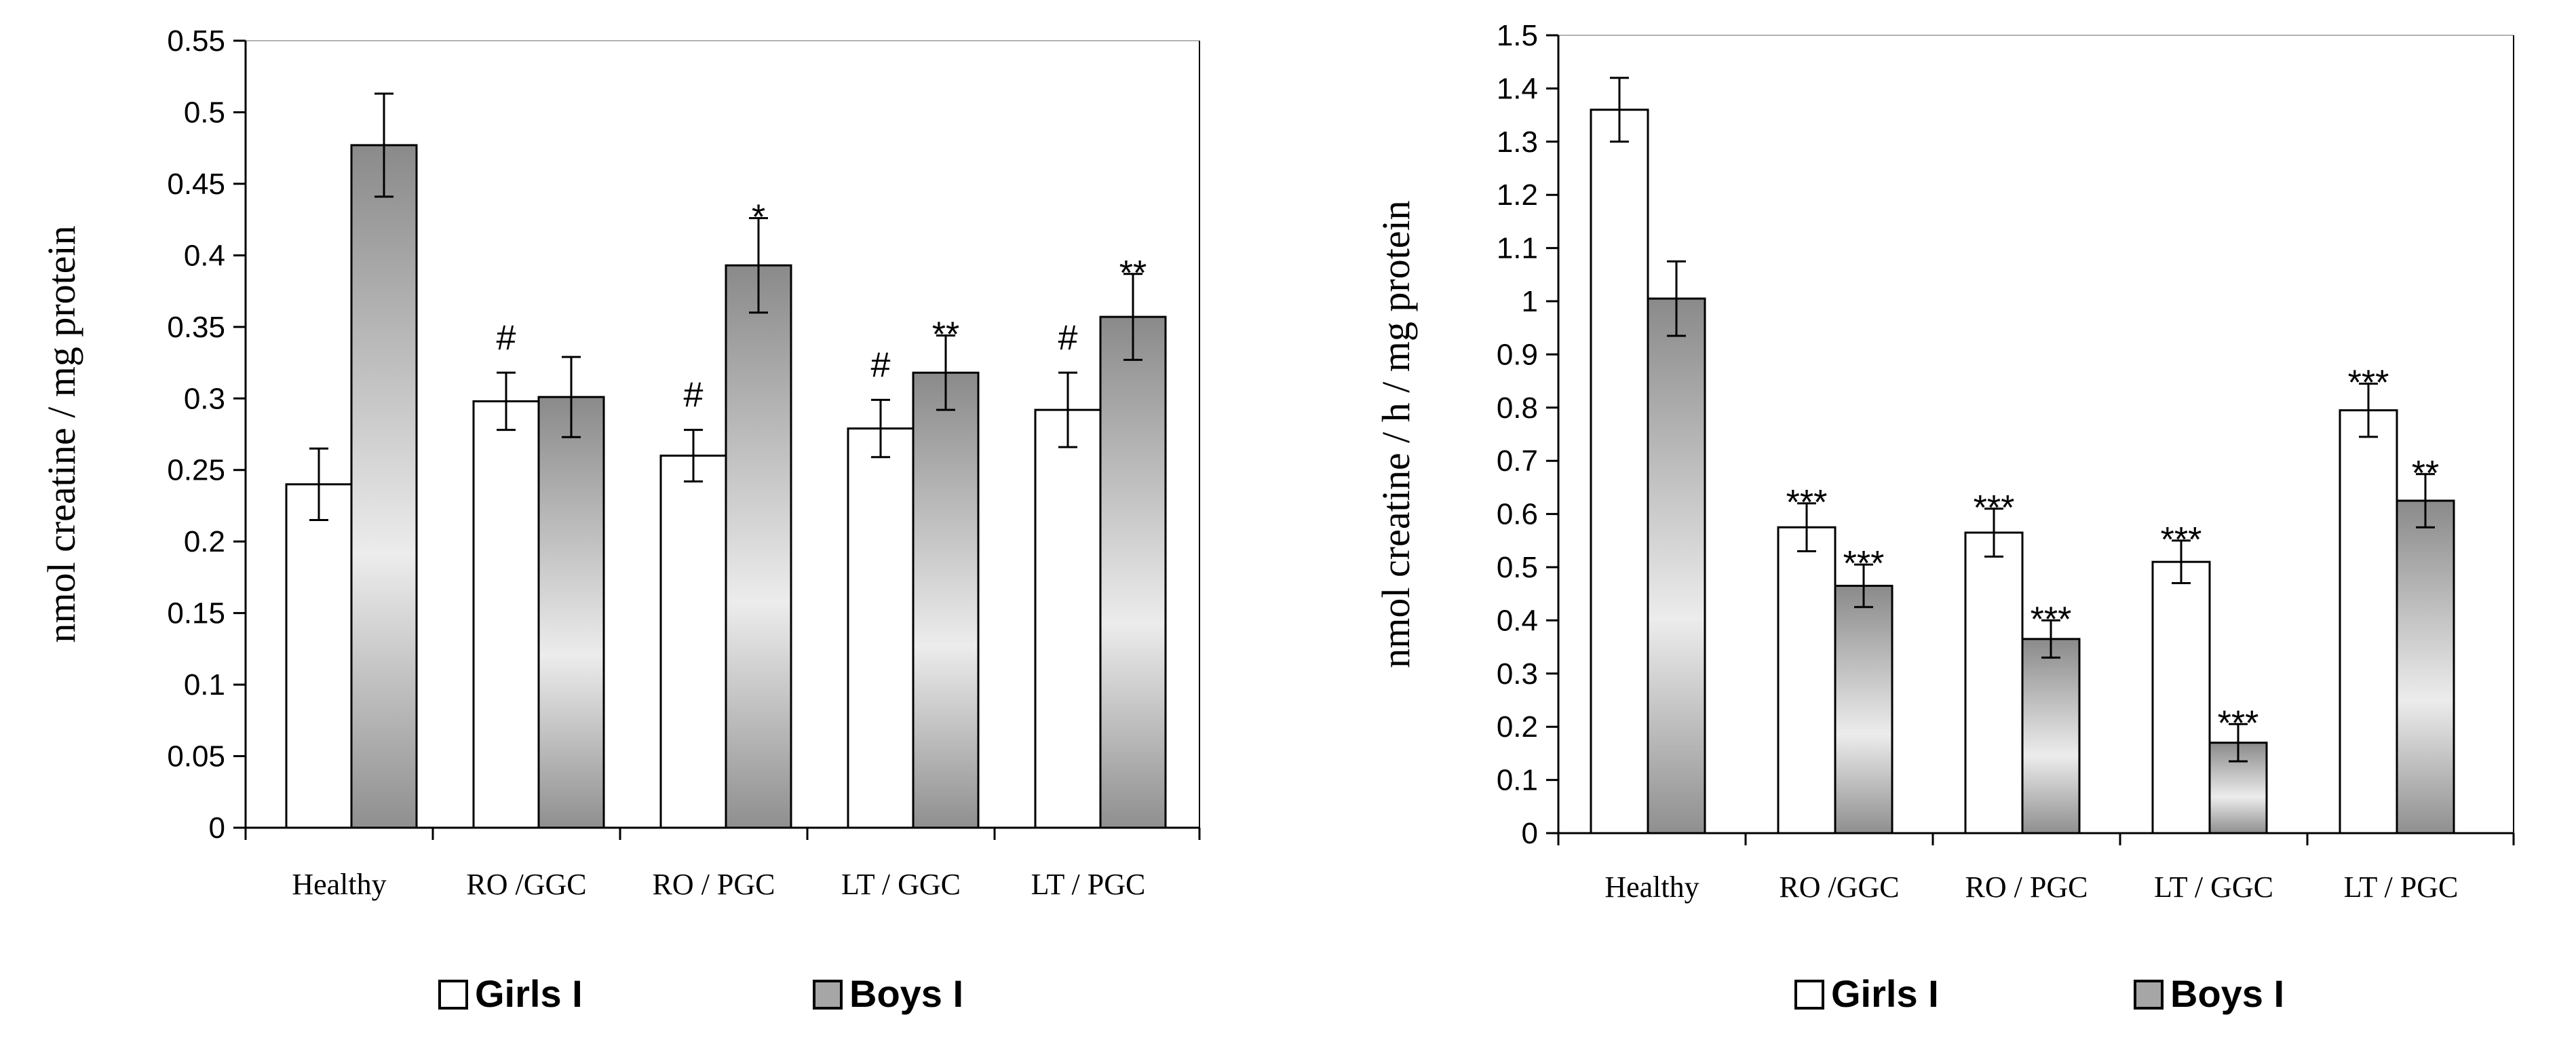  What do you see at coordinates (196, 184) in the screenshot?
I see `left-y-tick-label: 0.45` at bounding box center [196, 184].